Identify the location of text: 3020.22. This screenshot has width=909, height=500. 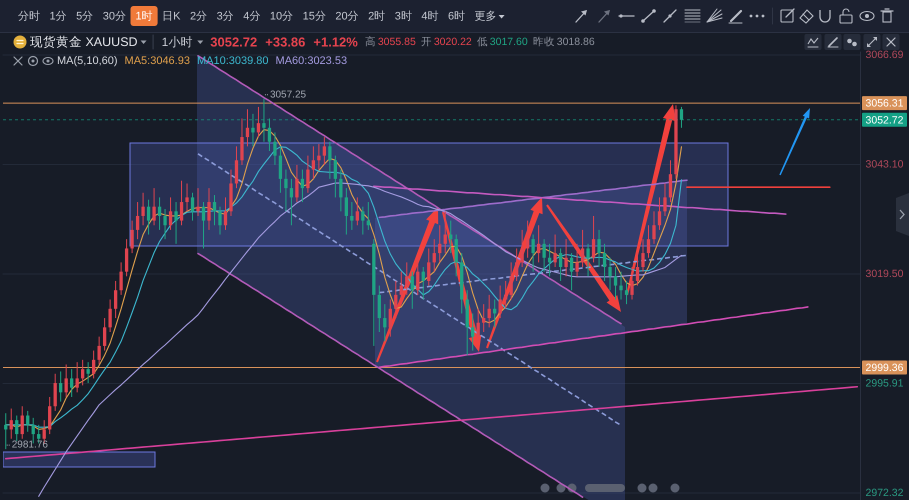
(453, 42).